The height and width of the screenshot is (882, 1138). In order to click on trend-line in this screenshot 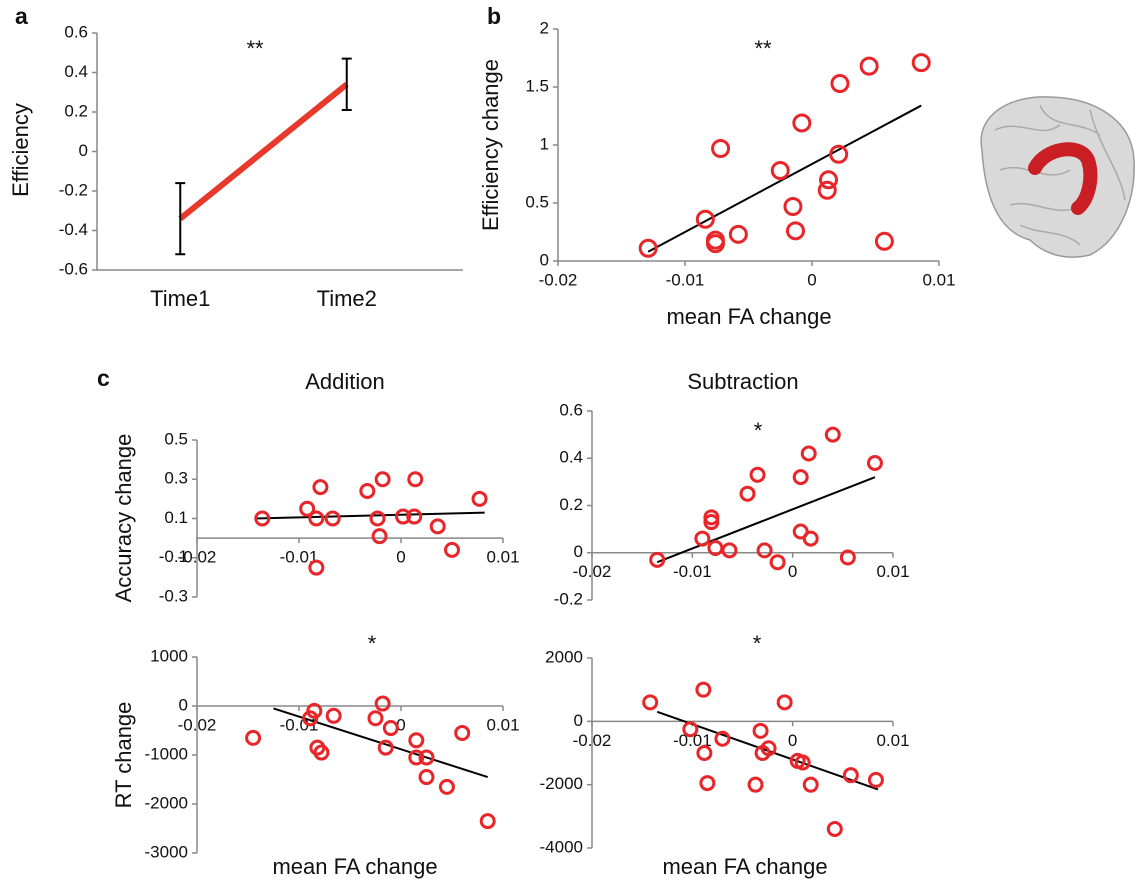, I will do `click(766, 520)`.